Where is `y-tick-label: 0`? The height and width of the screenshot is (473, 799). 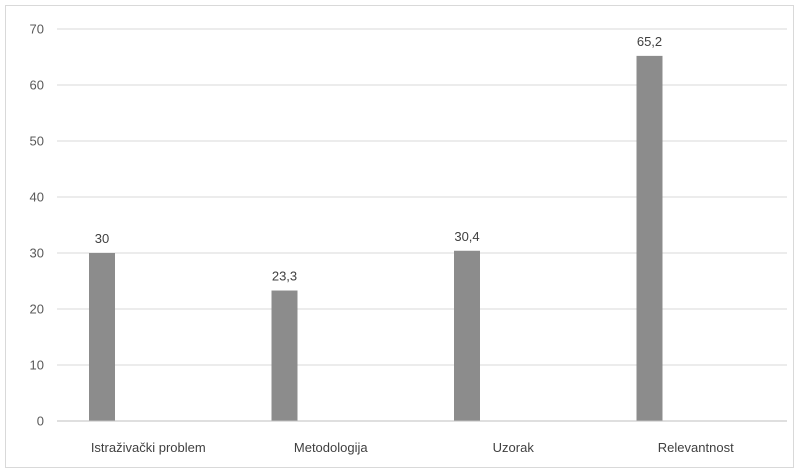
y-tick-label: 0 is located at coordinates (40, 421).